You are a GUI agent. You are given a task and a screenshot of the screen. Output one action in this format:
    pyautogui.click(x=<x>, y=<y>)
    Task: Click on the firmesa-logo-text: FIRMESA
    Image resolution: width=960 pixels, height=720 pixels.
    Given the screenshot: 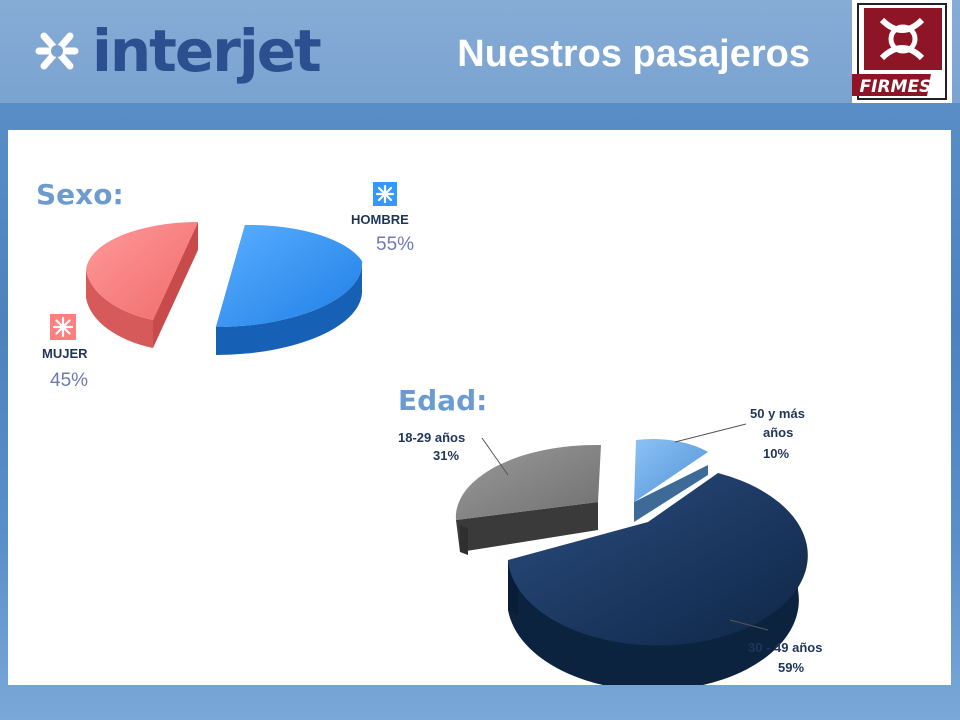 What is the action you would take?
    pyautogui.click(x=902, y=87)
    